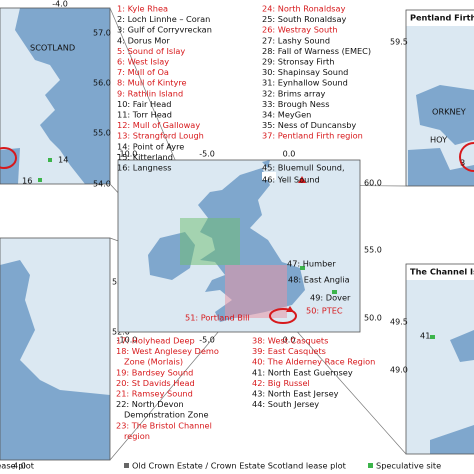 The height and width of the screenshot is (474, 474). What do you see at coordinates (305, 83) in the screenshot?
I see `list-item: 31: Eynhallow Sound` at bounding box center [305, 83].